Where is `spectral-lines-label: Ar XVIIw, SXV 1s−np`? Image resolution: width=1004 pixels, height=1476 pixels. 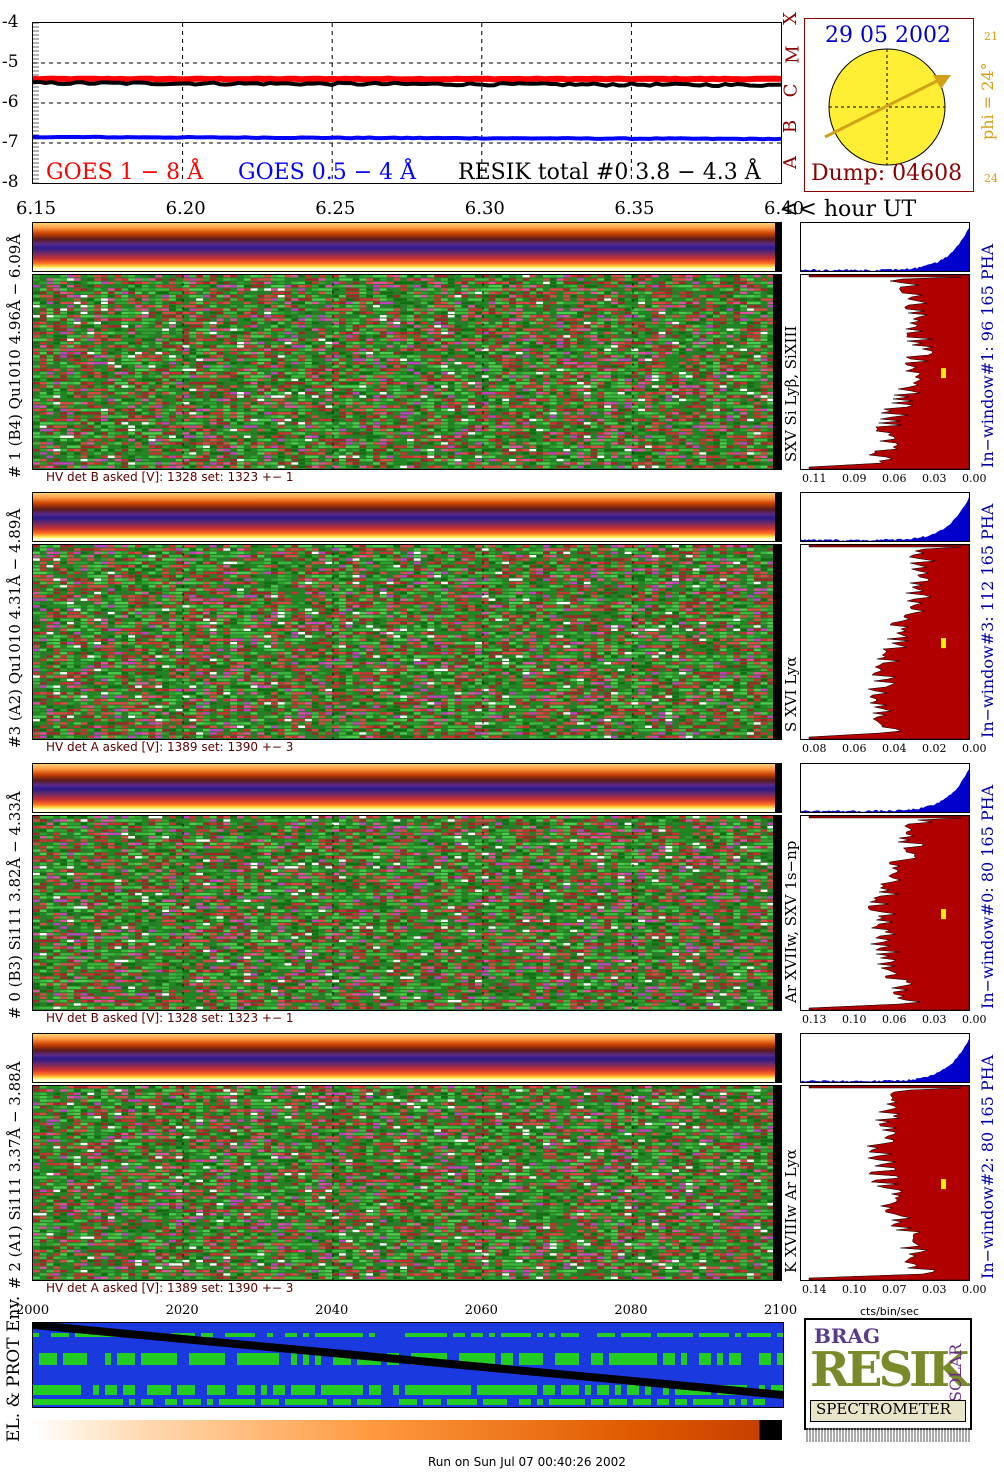
spectral-lines-label: Ar XVIIw, SXV 1s−np is located at coordinates (791, 922).